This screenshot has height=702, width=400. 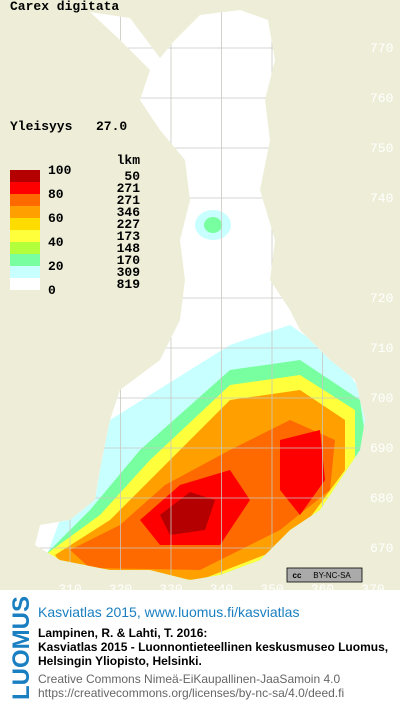 I want to click on legend-count: 227, so click(x=128, y=224).